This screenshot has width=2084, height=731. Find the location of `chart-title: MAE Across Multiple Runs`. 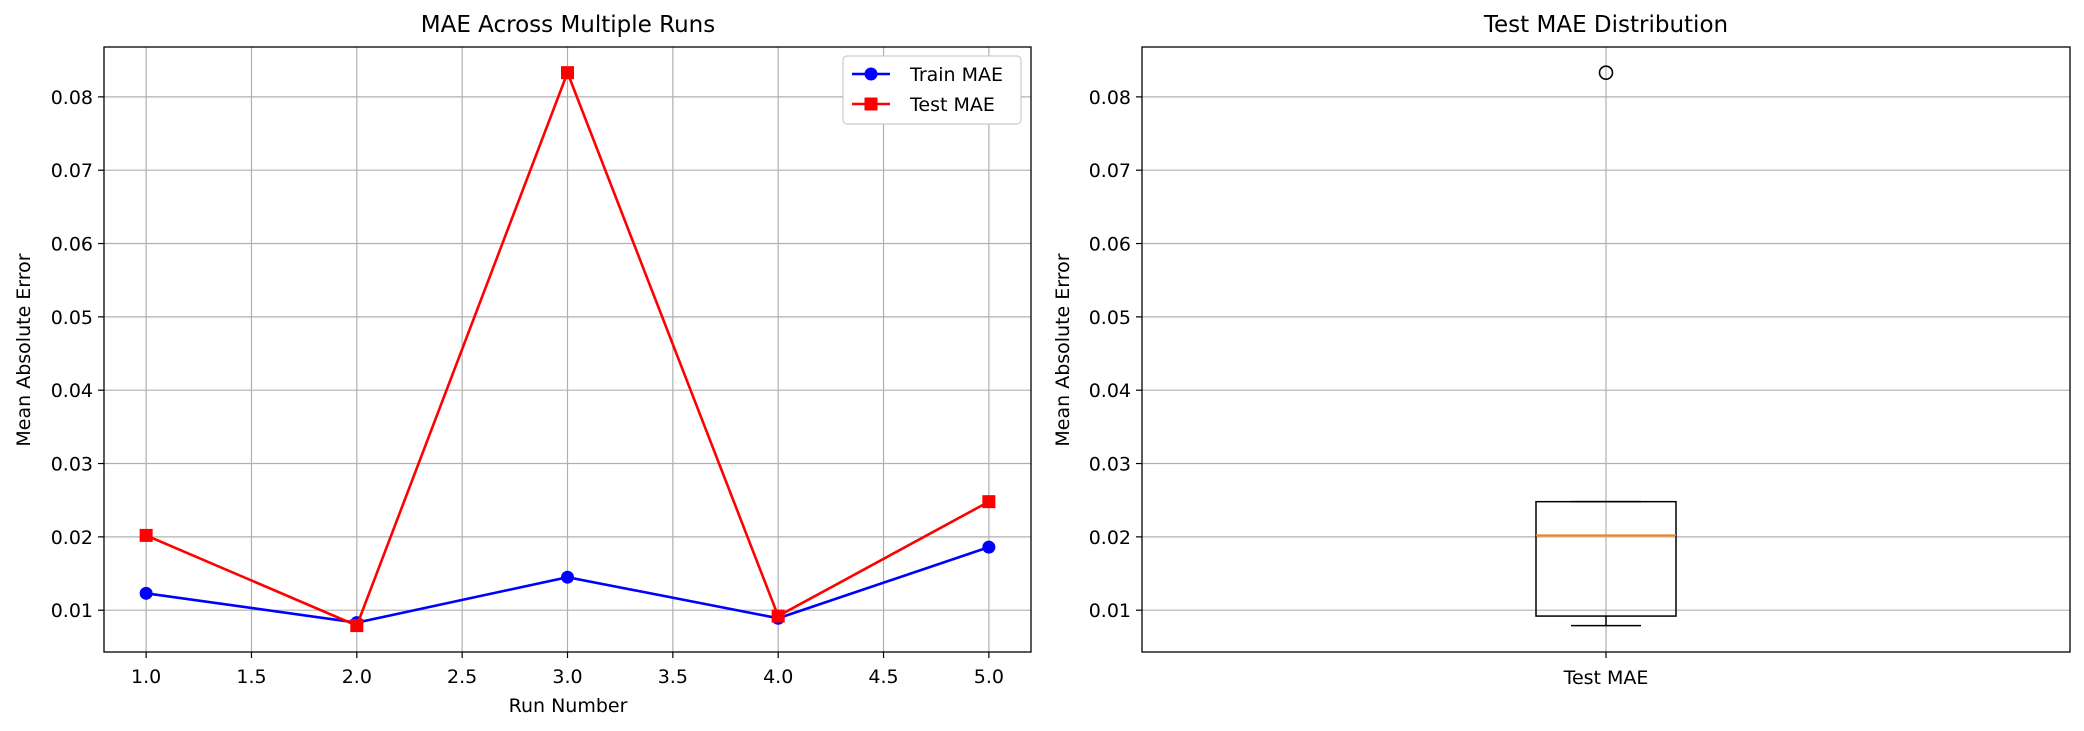

chart-title: MAE Across Multiple Runs is located at coordinates (568, 25).